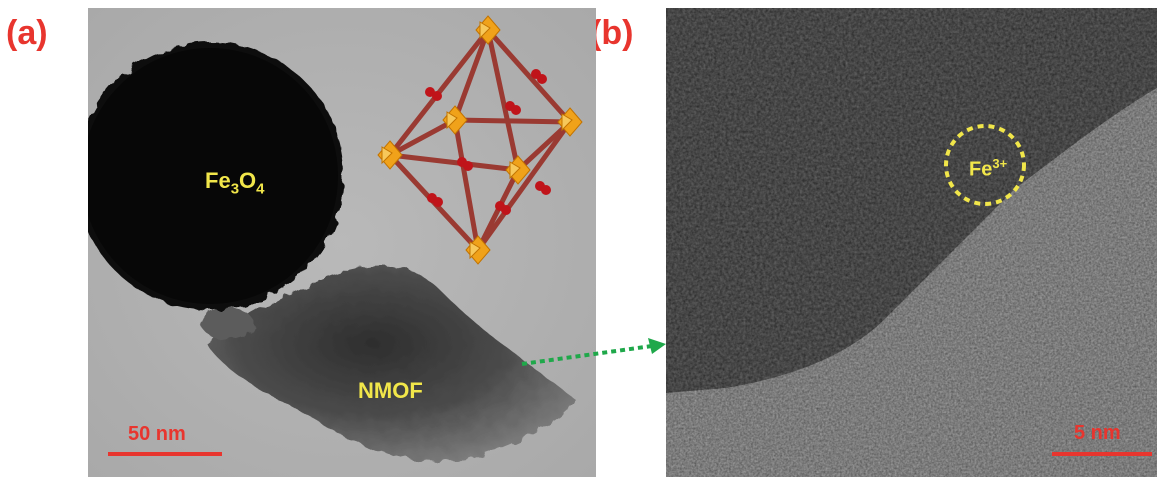  I want to click on small-fragment, so click(228, 324).